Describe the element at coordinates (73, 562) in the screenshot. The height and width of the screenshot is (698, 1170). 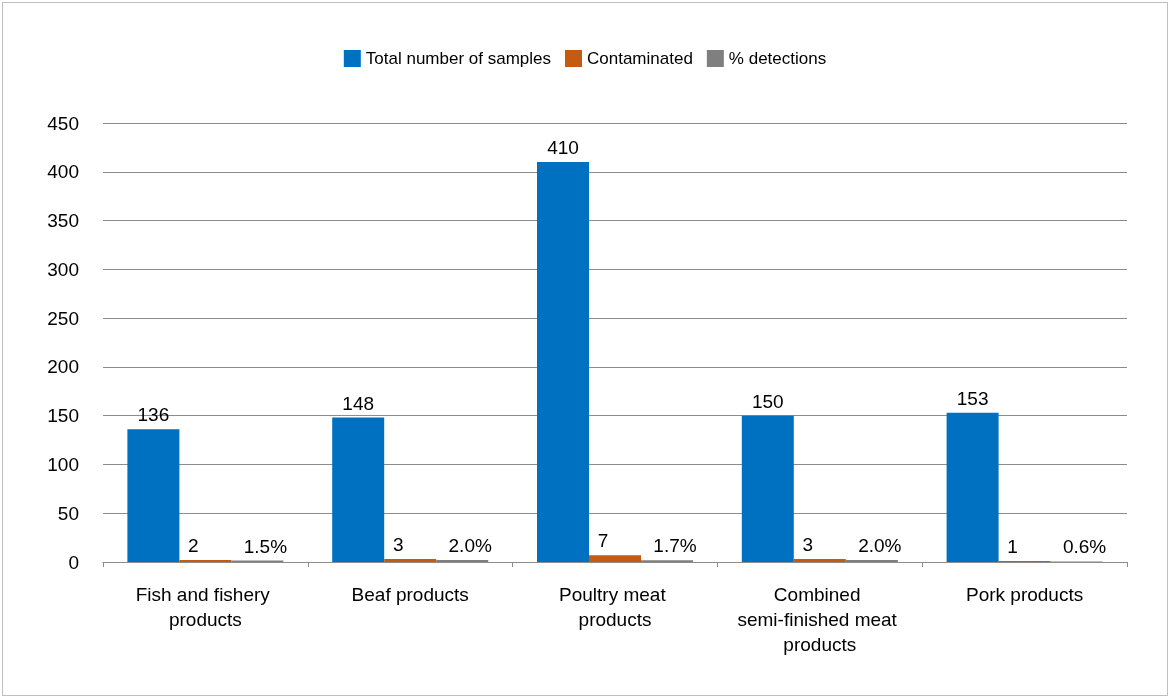
I see `y-tick-label: 0` at that location.